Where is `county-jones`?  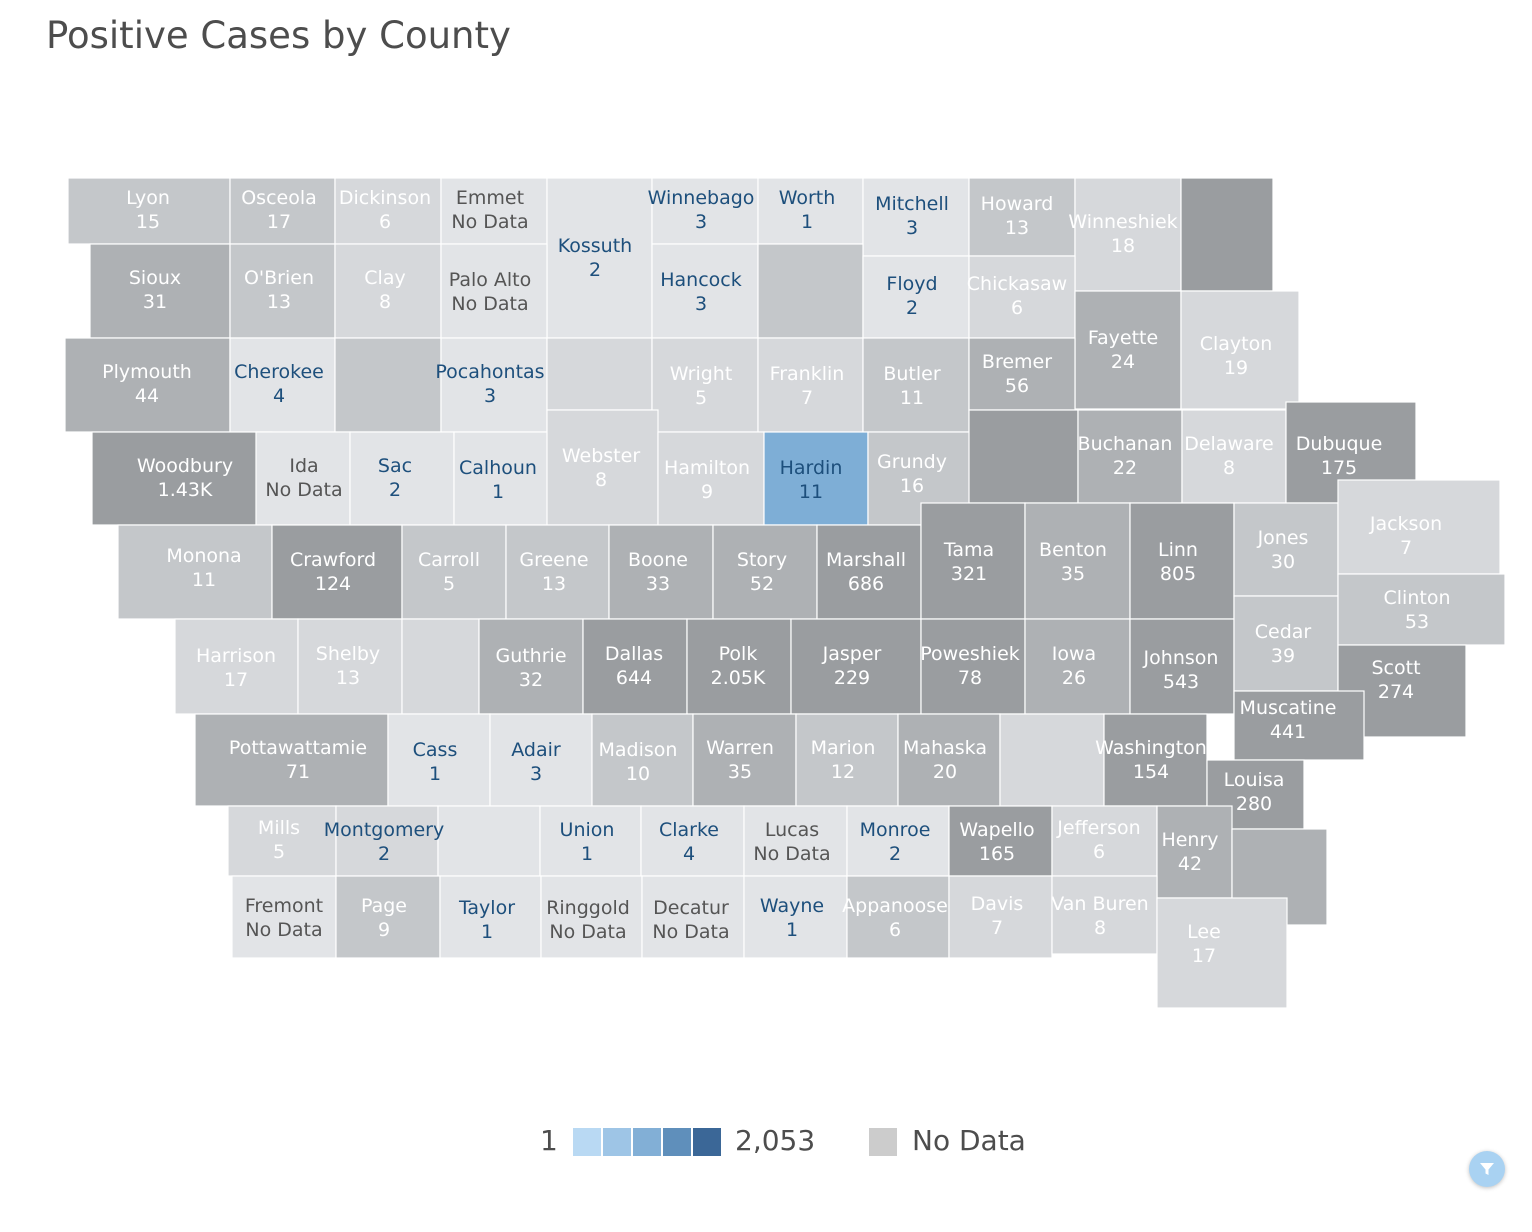 county-jones is located at coordinates (1286, 549).